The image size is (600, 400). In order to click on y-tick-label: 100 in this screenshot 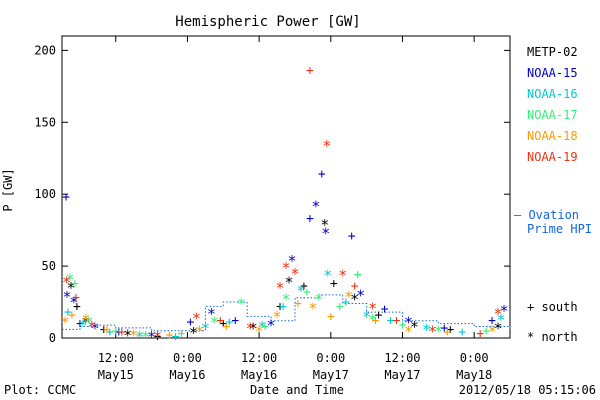, I will do `click(45, 194)`.